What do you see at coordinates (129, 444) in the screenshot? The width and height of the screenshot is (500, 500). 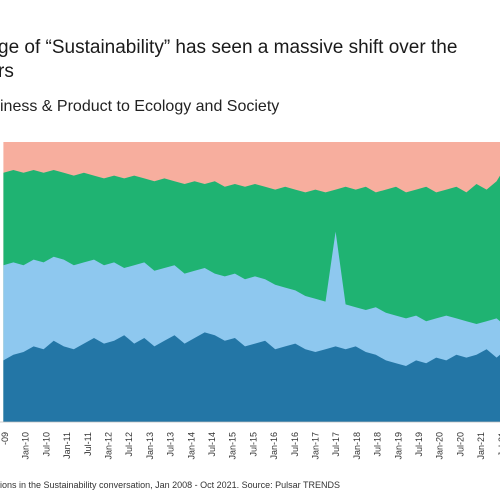 I see `x-tick-label: Jul-12` at bounding box center [129, 444].